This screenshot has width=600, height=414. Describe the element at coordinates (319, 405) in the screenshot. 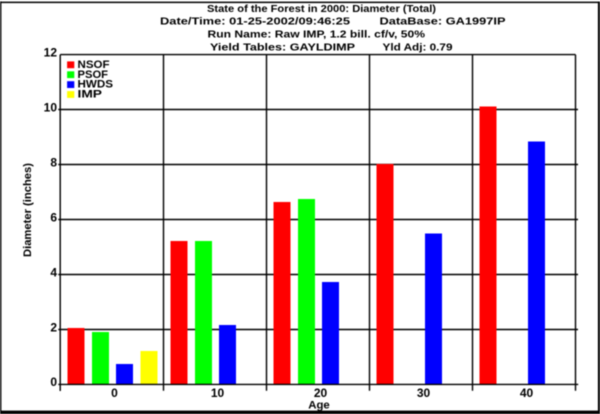

I see `svg-text: Age` at that location.